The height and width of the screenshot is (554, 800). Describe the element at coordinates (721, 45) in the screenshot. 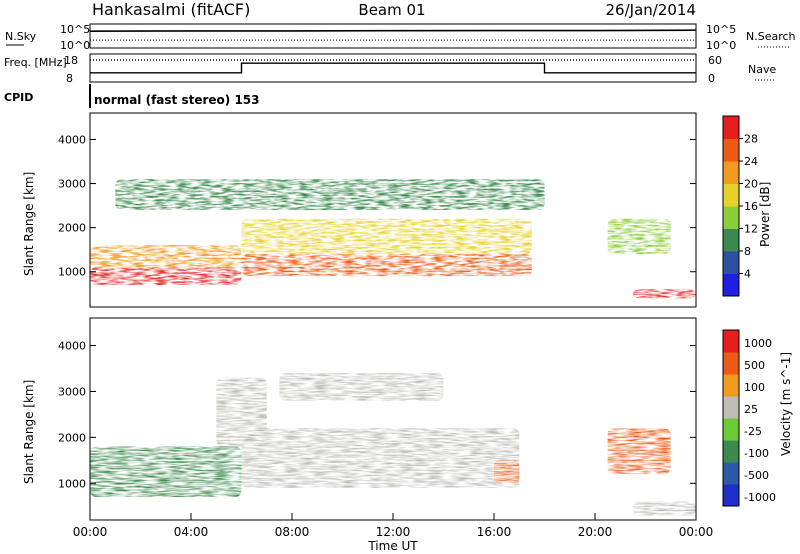

I see `noise-right-tick-bottom: 10^0` at that location.